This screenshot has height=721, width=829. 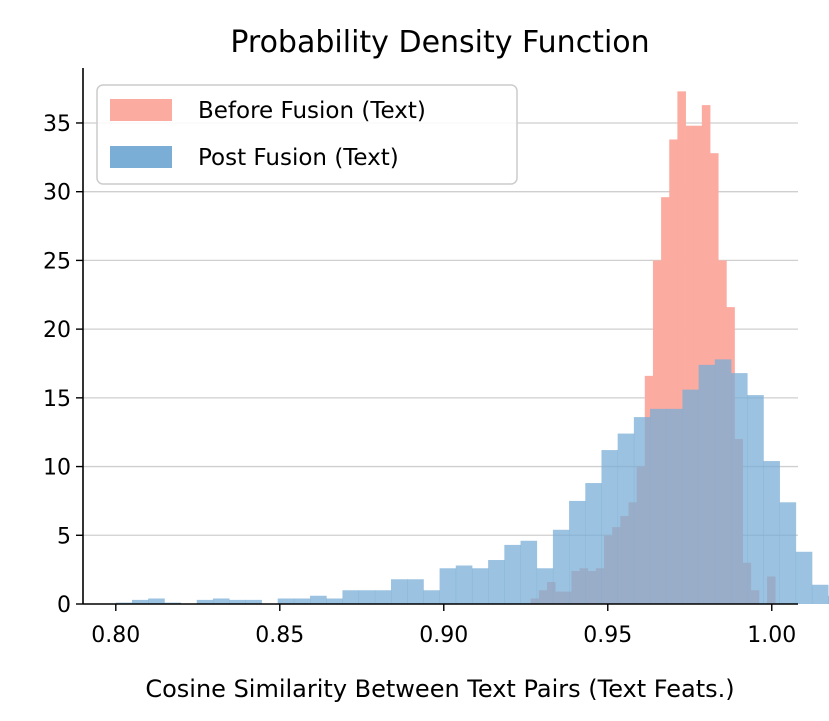 I want to click on y-tick-label-6: 30, so click(x=57, y=193).